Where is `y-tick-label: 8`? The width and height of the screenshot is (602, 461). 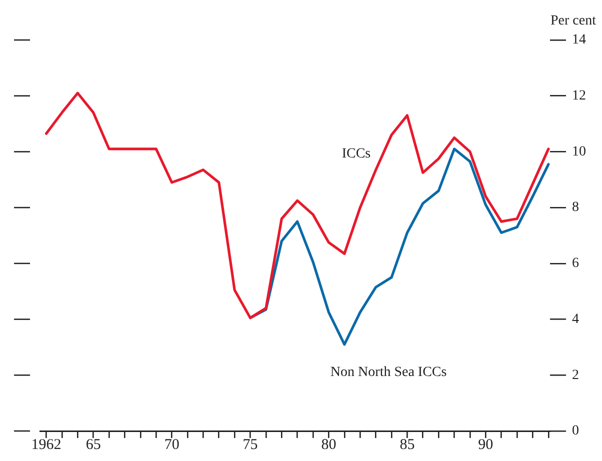
y-tick-label: 8 is located at coordinates (575, 208).